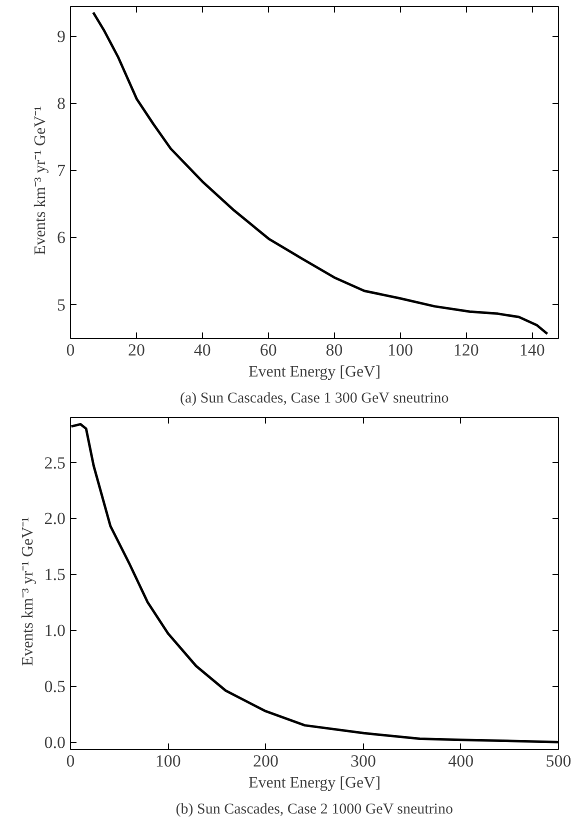 Image resolution: width=576 pixels, height=822 pixels. I want to click on text: (b) Sun Cascades, Case 2 1000 GeV sneutrino, so click(314, 810).